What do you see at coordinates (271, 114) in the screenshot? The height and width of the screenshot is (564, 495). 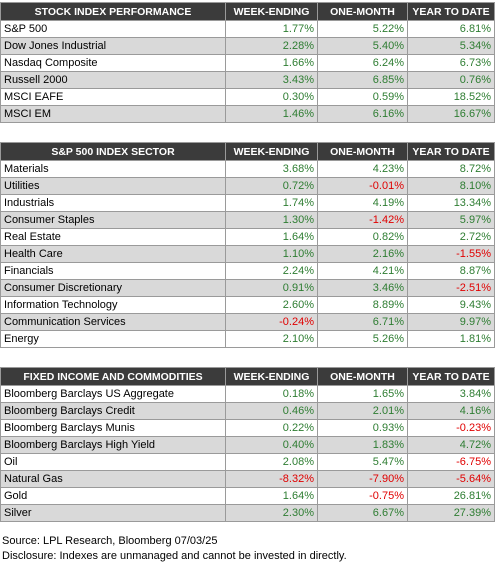 I see `week-ending-cell: 1.46%` at bounding box center [271, 114].